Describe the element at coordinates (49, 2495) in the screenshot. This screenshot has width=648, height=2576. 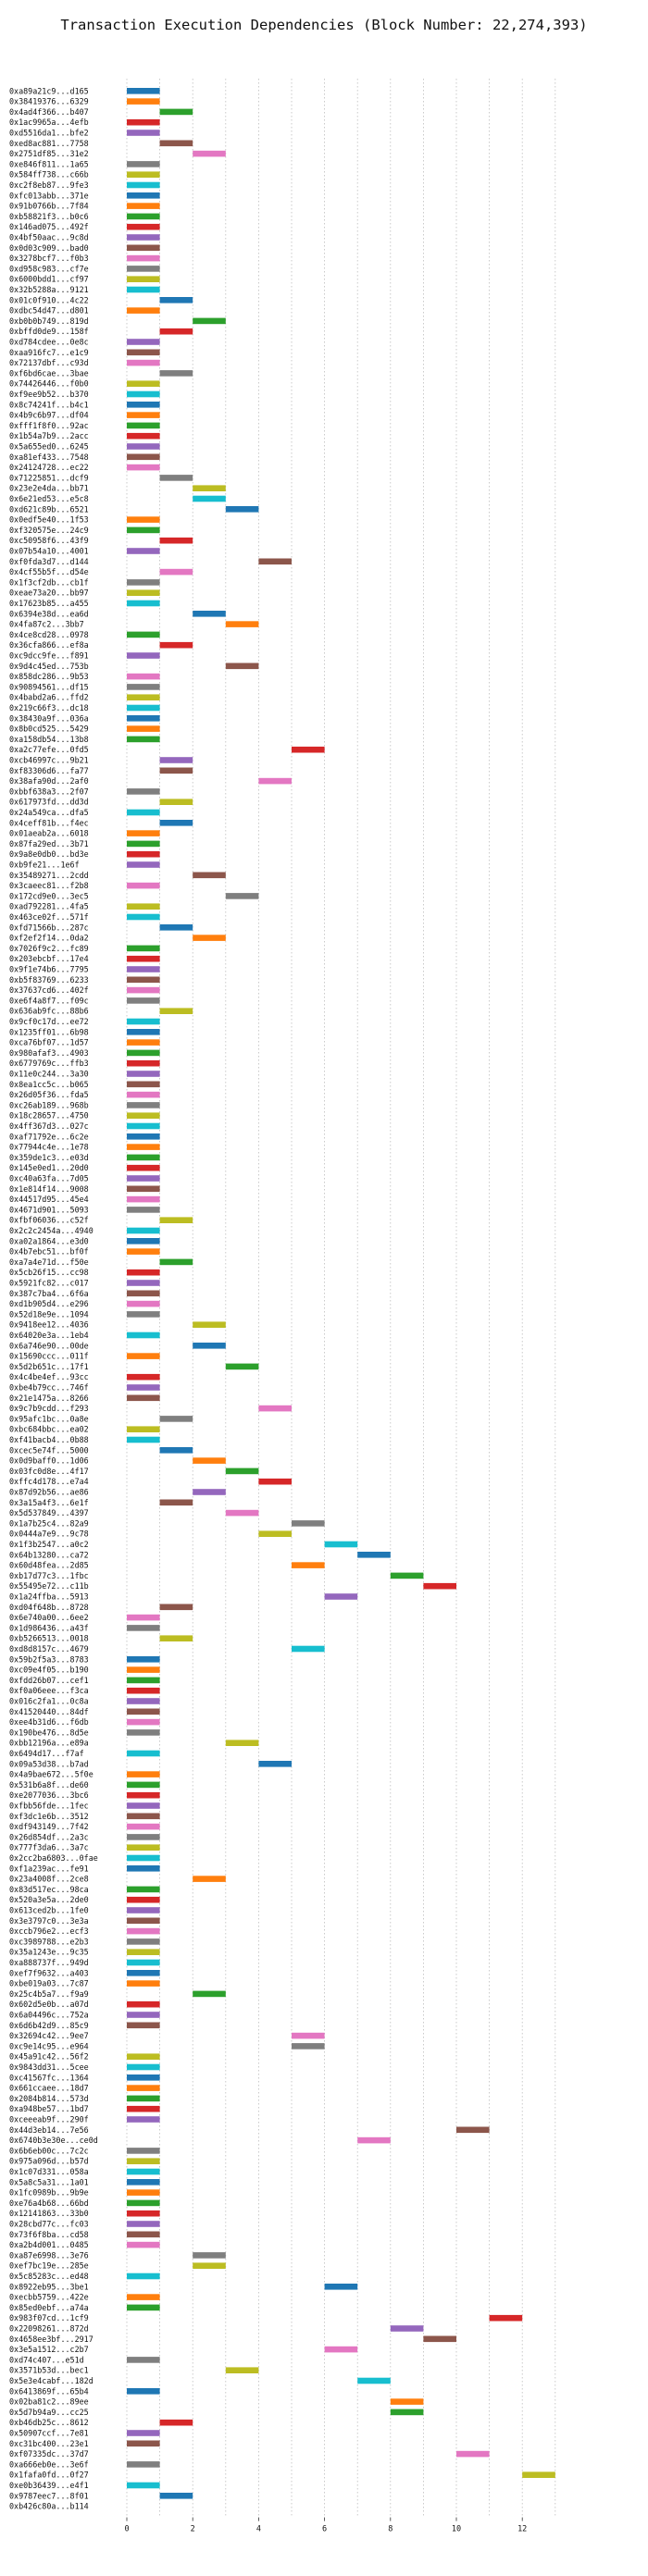
I see `transaction-label: 0x9787eec7...8f01` at that location.